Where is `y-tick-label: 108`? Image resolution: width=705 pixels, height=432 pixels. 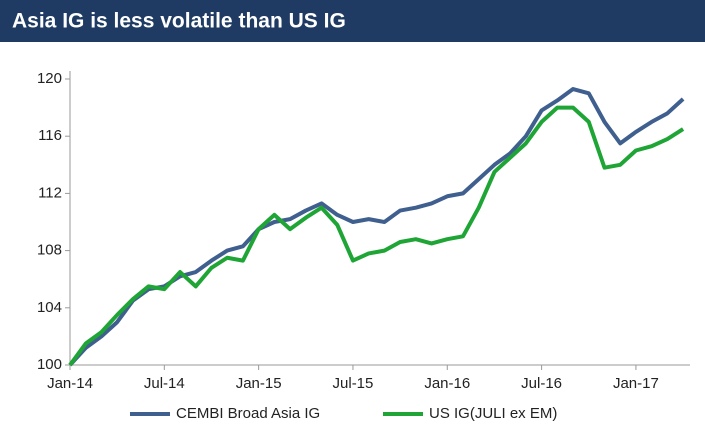 y-tick-label: 108 is located at coordinates (49, 250).